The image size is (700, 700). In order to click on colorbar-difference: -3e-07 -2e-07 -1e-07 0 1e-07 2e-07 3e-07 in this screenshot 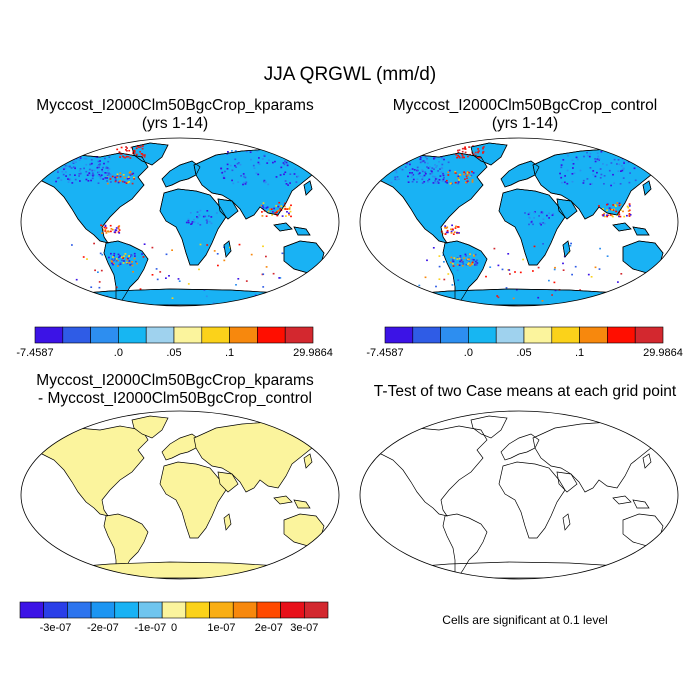, I will do `click(174, 617)`.